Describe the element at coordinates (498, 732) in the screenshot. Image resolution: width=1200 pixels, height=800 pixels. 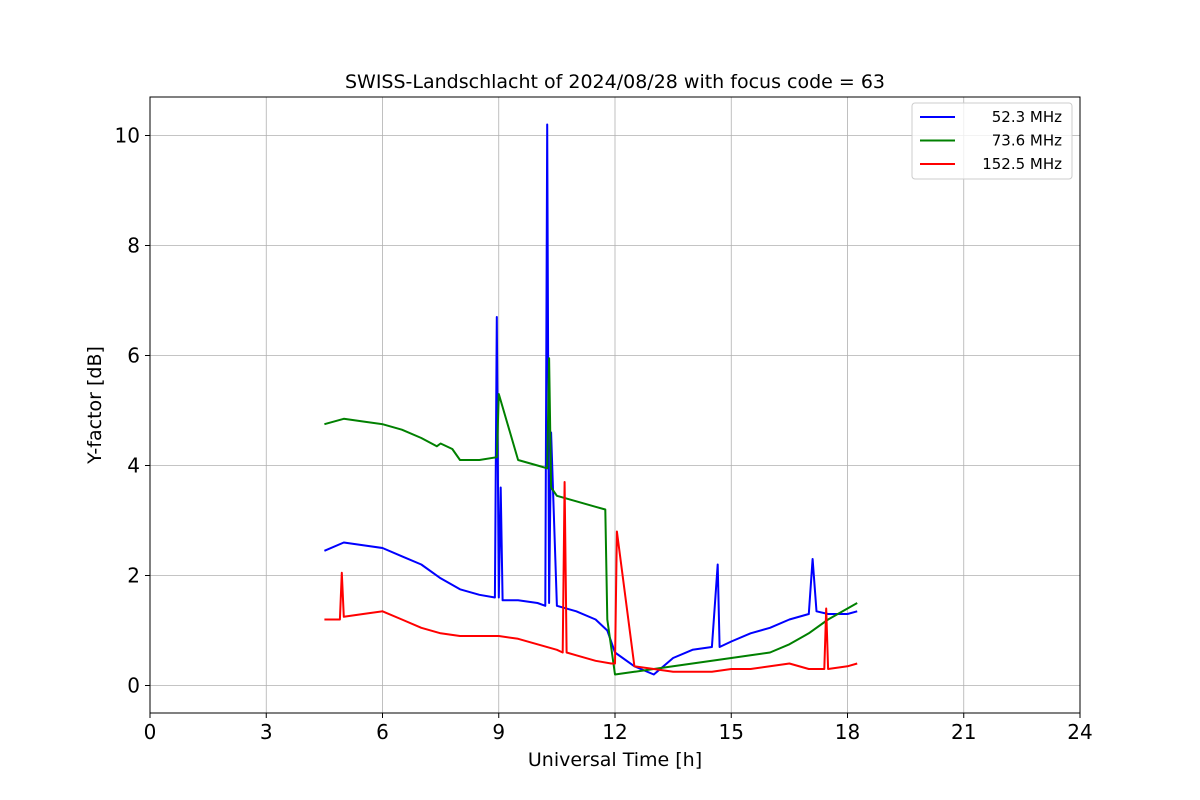
I see `x-tick-label: 9` at that location.